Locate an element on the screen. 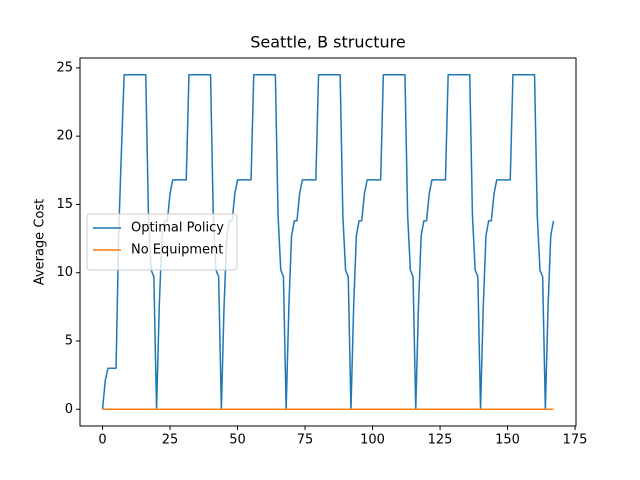 The width and height of the screenshot is (640, 480). legend-box is located at coordinates (162, 242).